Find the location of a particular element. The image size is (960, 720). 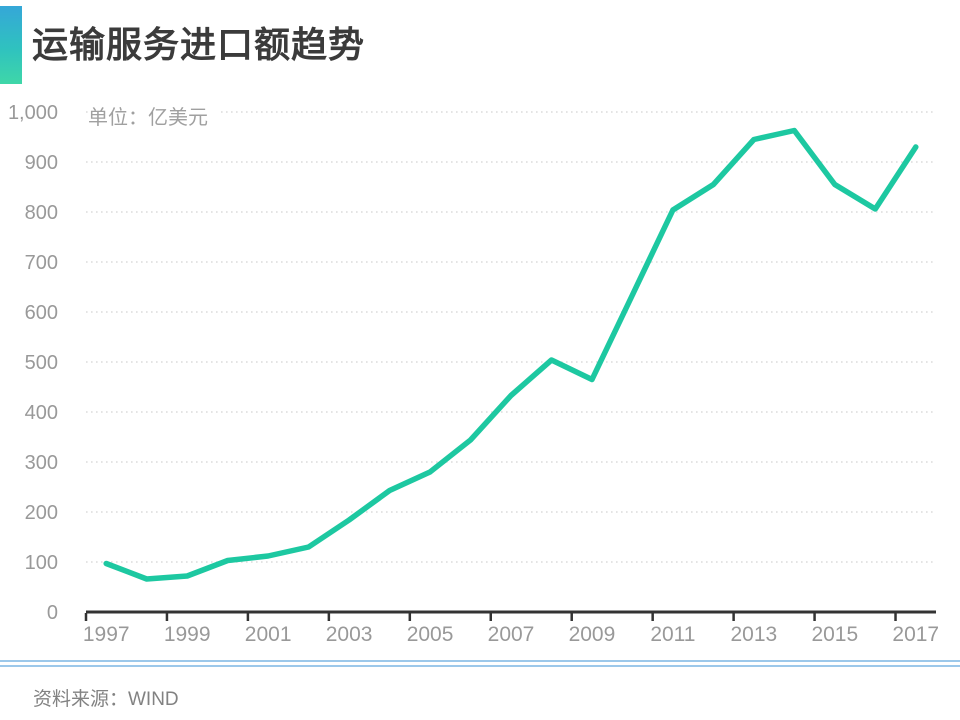

x-axis-label: 2015 is located at coordinates (834, 634).